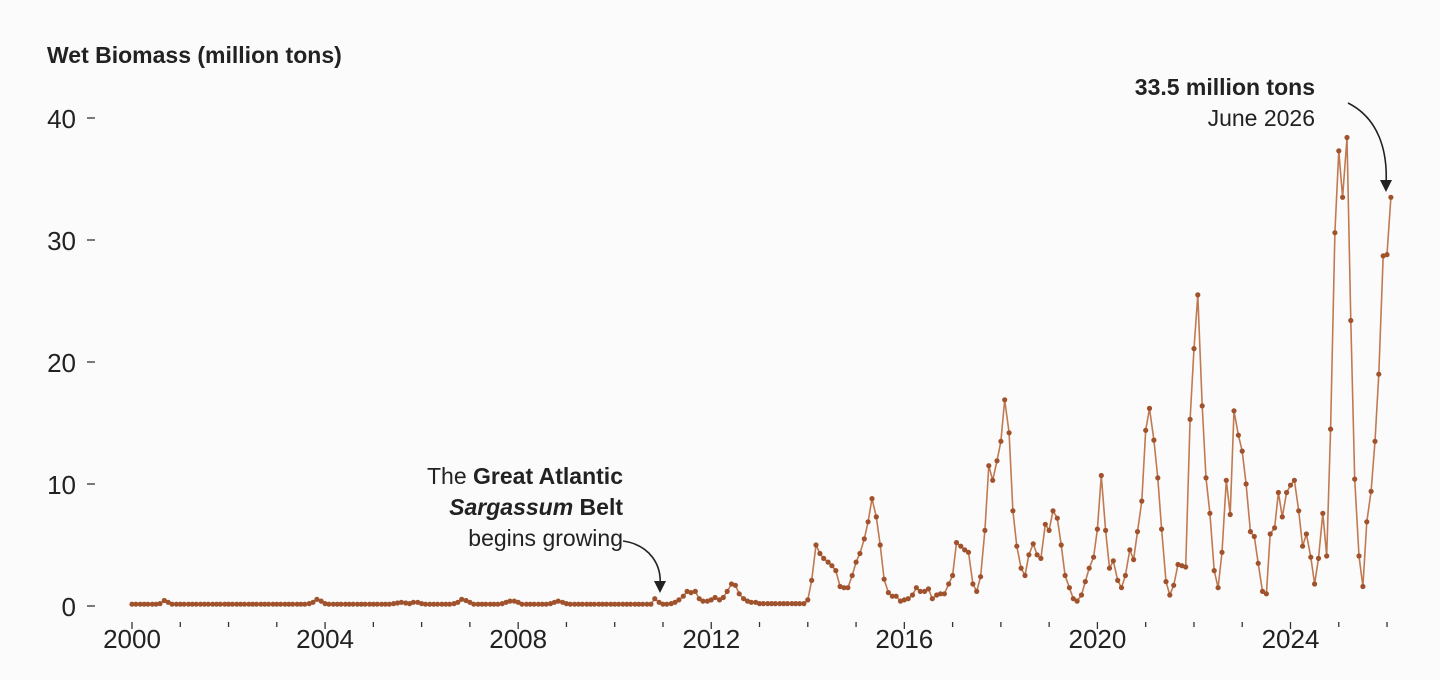  What do you see at coordinates (61, 241) in the screenshot?
I see `y-tick-label: 30` at bounding box center [61, 241].